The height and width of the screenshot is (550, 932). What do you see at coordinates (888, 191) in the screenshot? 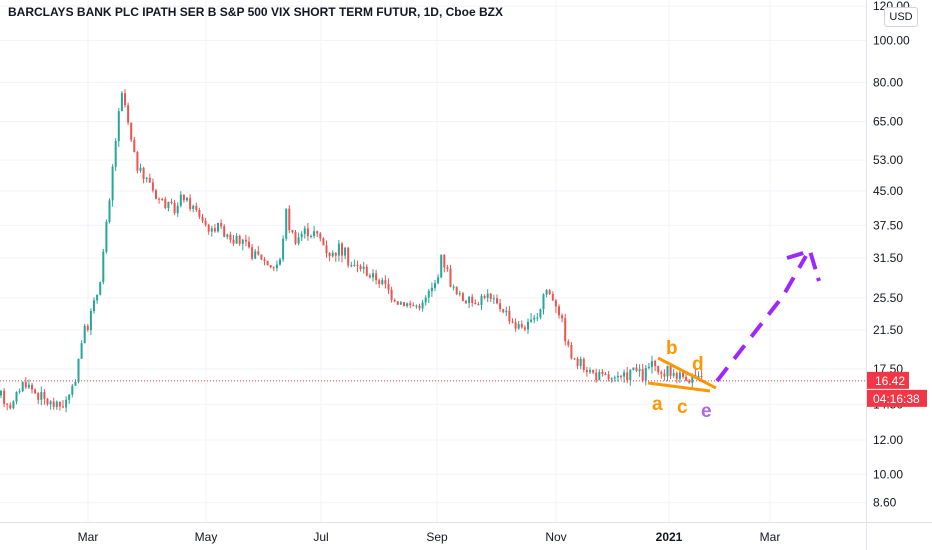
I see `y-tick-label: 45.00` at bounding box center [888, 191].